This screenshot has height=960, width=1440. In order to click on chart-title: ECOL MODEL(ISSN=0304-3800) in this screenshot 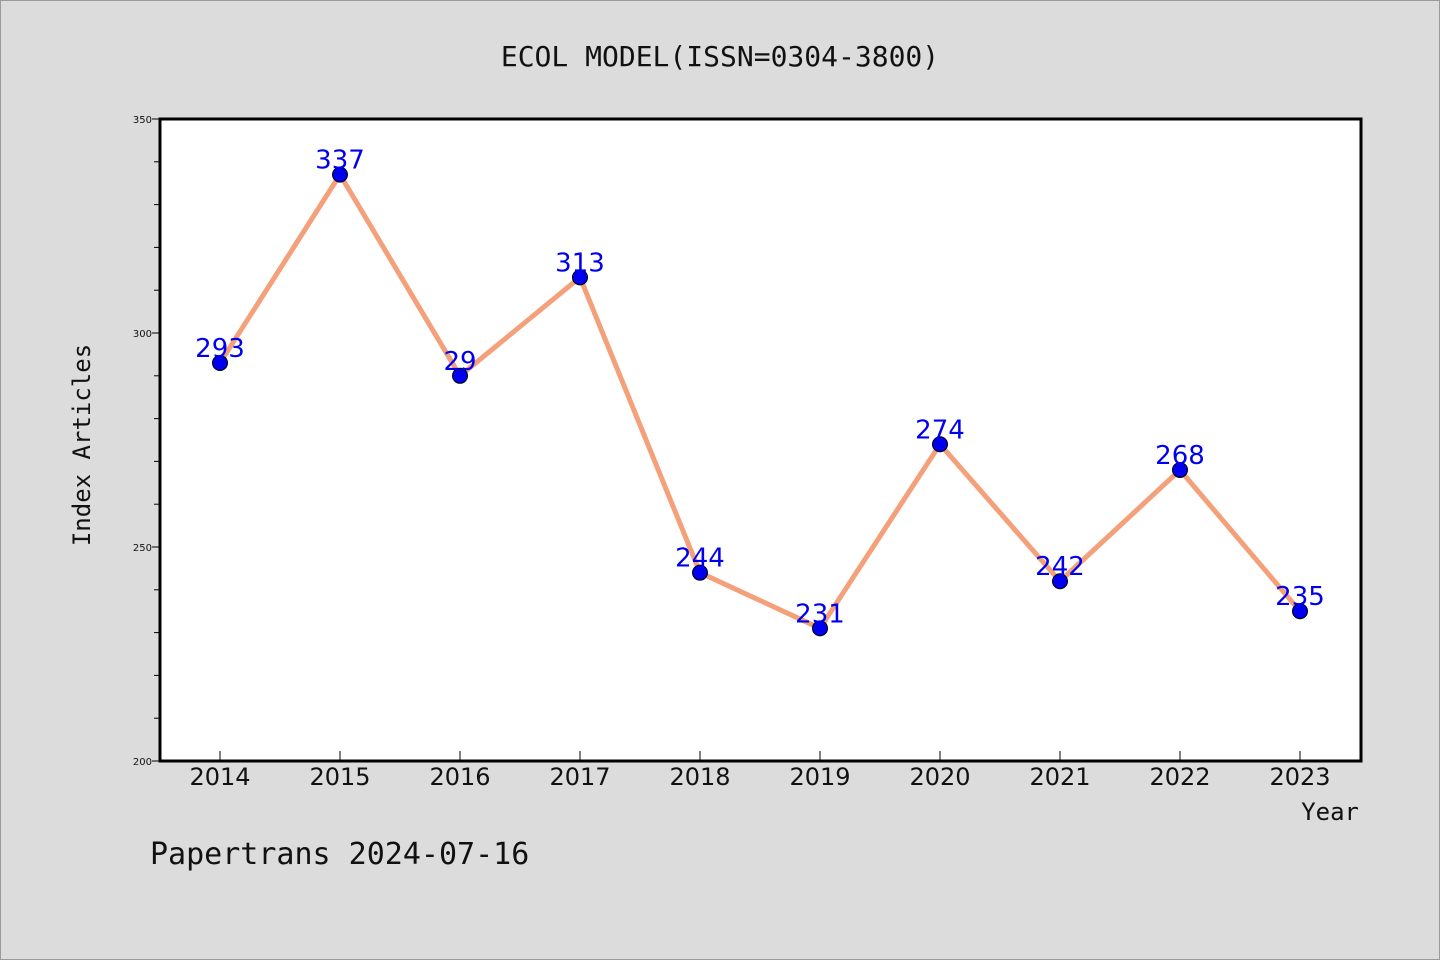, I will do `click(720, 56)`.